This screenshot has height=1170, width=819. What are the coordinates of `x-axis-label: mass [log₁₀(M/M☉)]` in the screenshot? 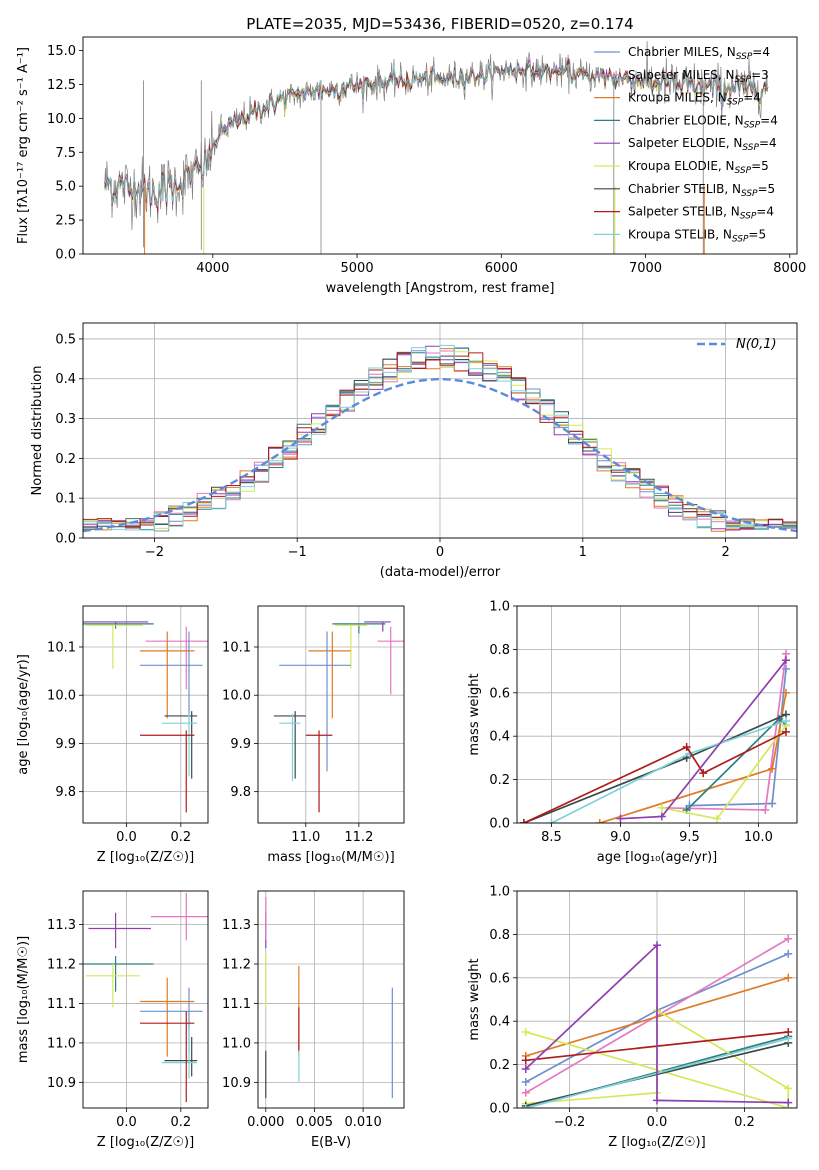 It's located at (330, 857).